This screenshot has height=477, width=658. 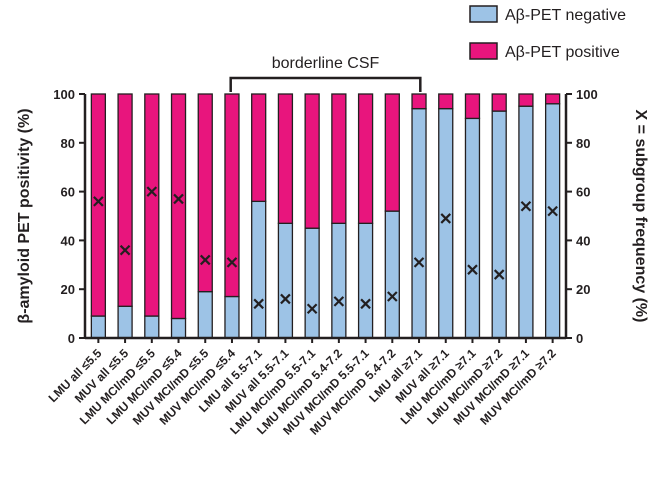 I want to click on legend: Aβ-PET negative Aβ-PET positive, so click(x=547, y=33).